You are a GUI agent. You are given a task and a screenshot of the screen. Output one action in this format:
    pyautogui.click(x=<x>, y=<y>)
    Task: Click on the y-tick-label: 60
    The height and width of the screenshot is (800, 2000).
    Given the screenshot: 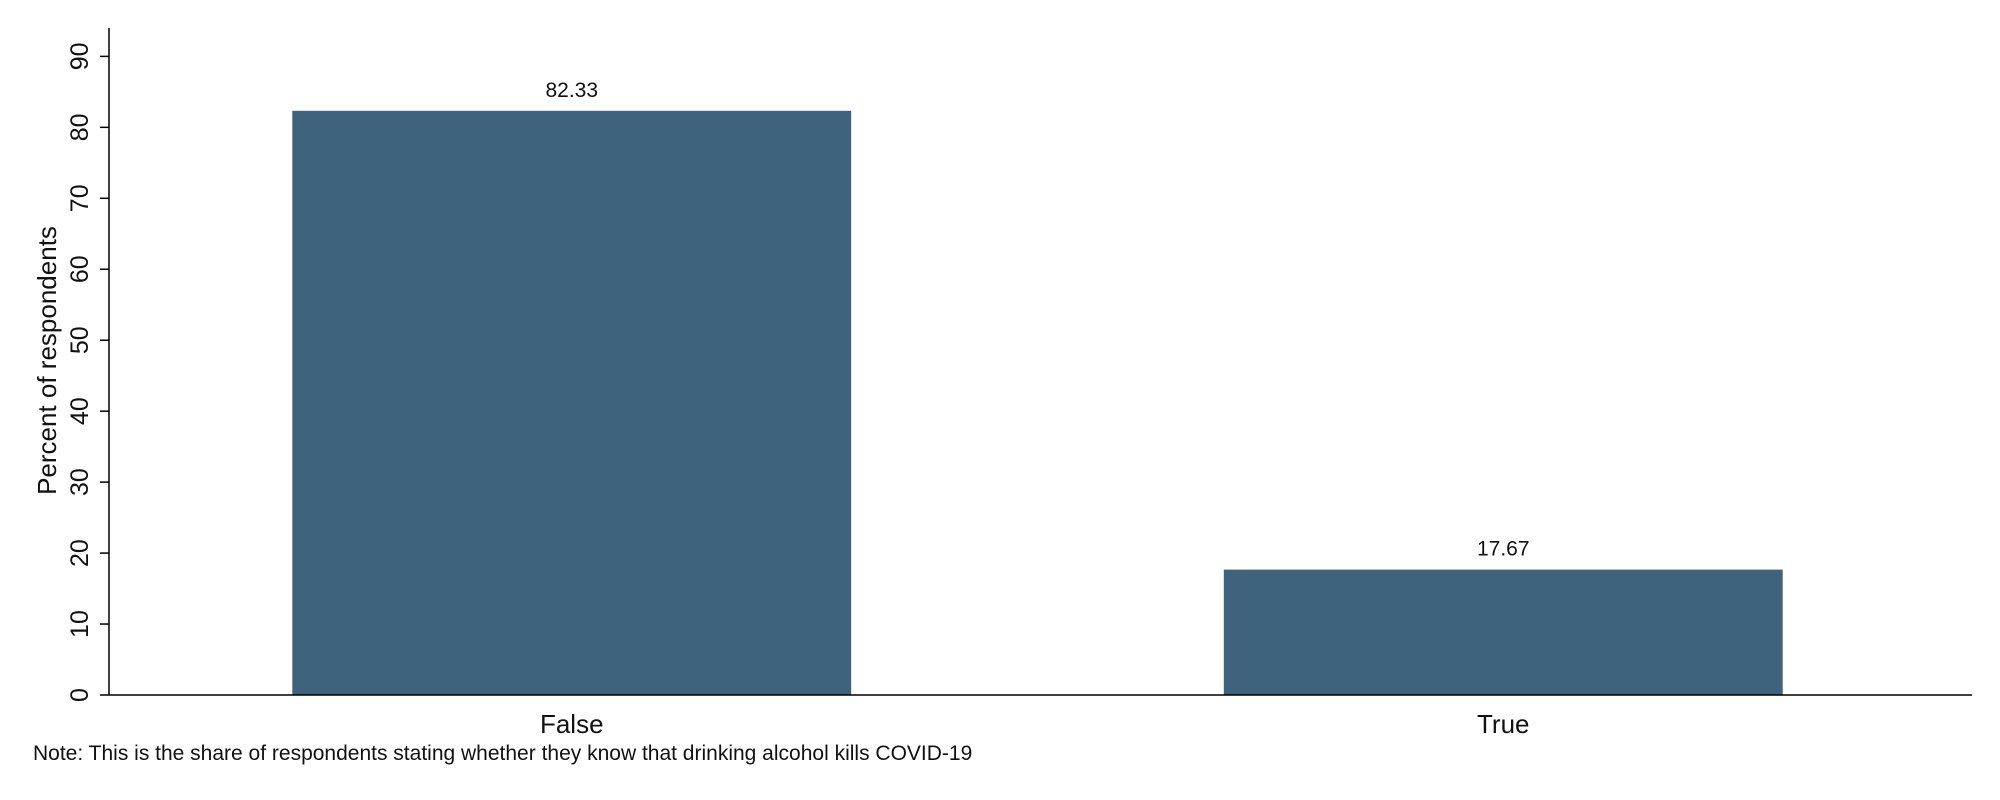 What is the action you would take?
    pyautogui.click(x=80, y=269)
    